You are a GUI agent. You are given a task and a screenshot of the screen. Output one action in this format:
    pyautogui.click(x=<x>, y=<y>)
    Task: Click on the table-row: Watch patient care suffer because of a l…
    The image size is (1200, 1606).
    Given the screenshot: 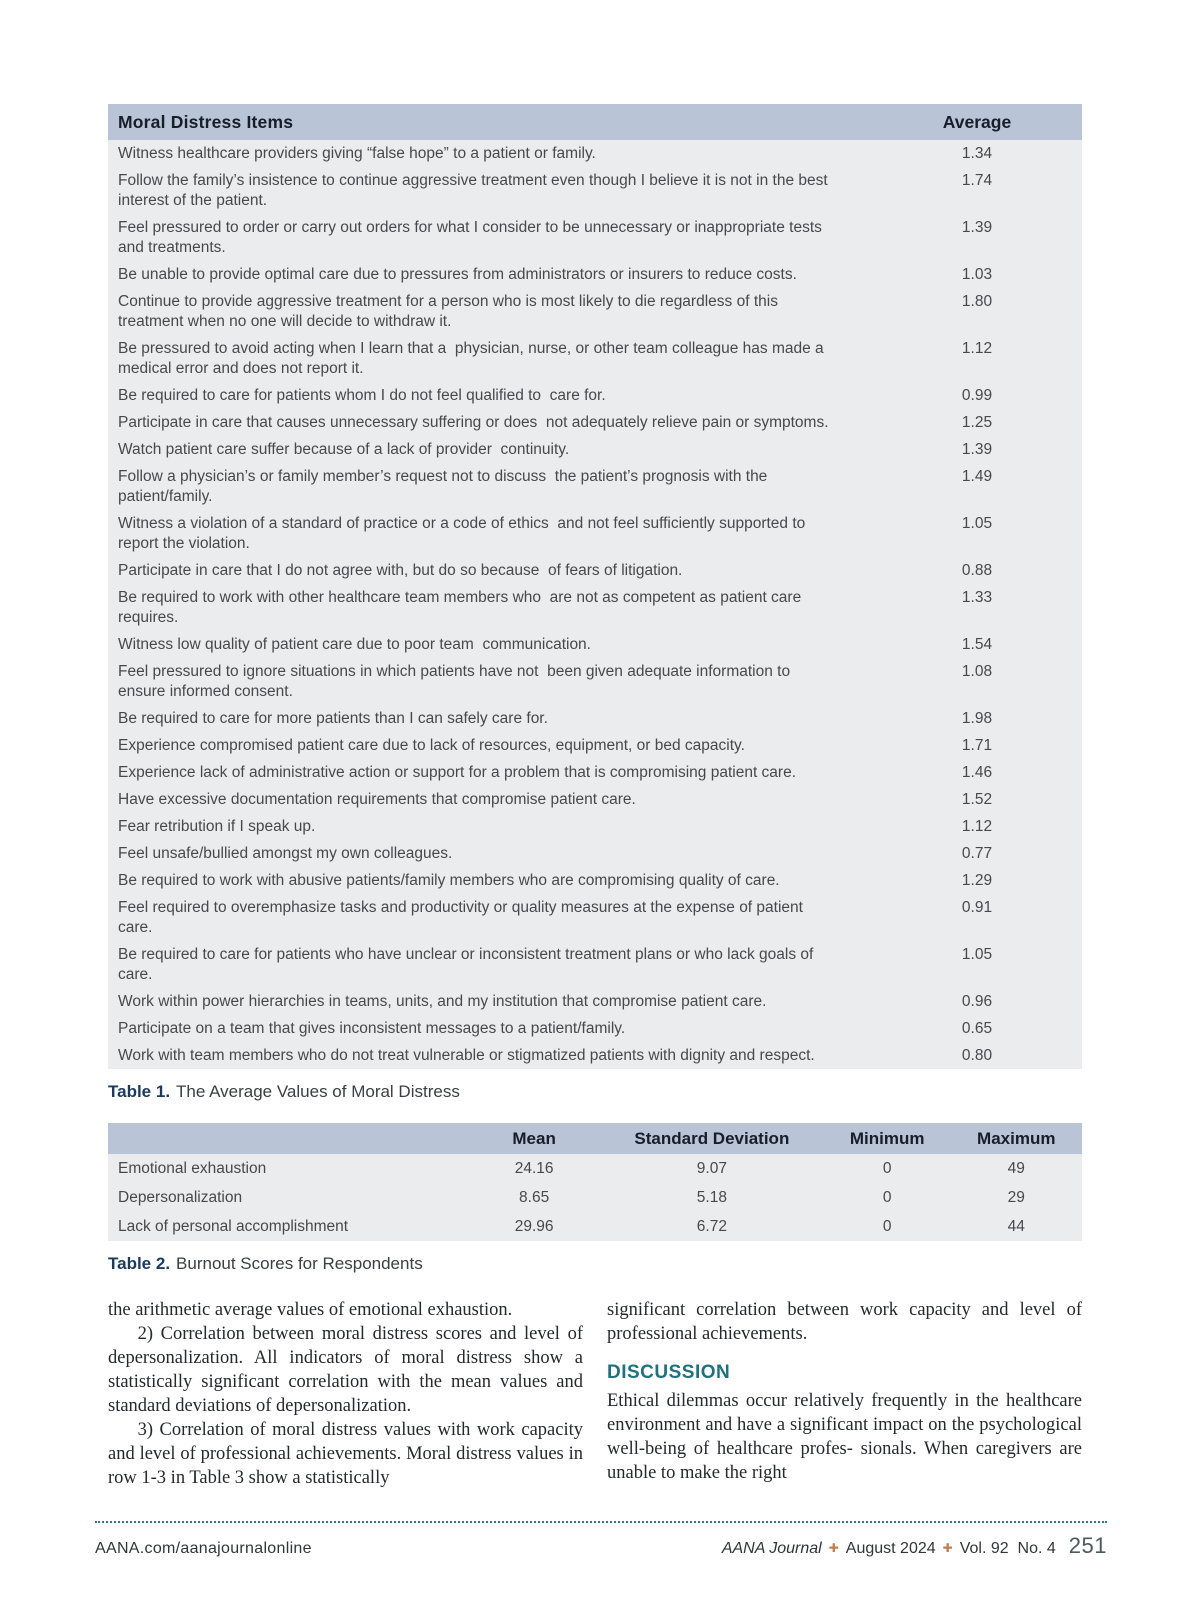 What is the action you would take?
    pyautogui.click(x=595, y=449)
    